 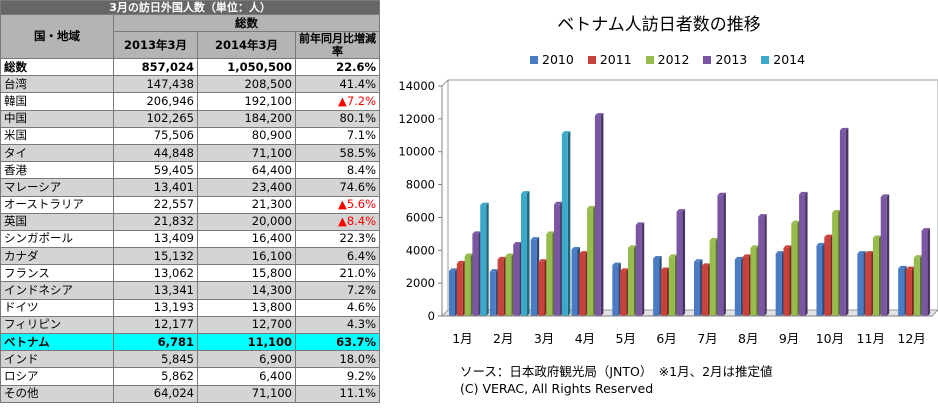 What do you see at coordinates (659, 25) in the screenshot?
I see `chart-title: ベトナム人訪日者数の推移` at bounding box center [659, 25].